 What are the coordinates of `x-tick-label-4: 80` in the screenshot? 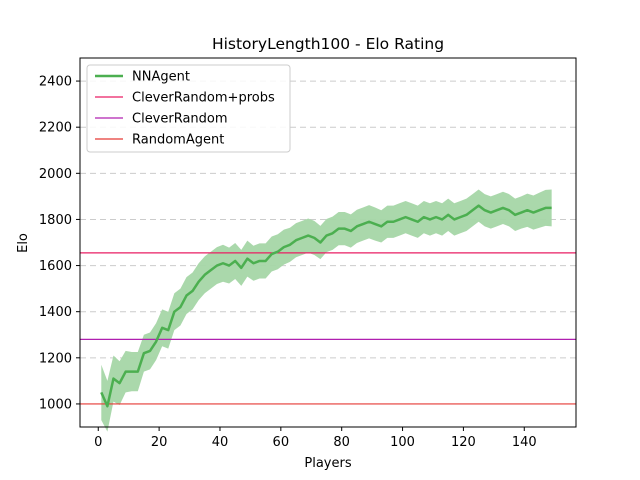 It's located at (341, 442).